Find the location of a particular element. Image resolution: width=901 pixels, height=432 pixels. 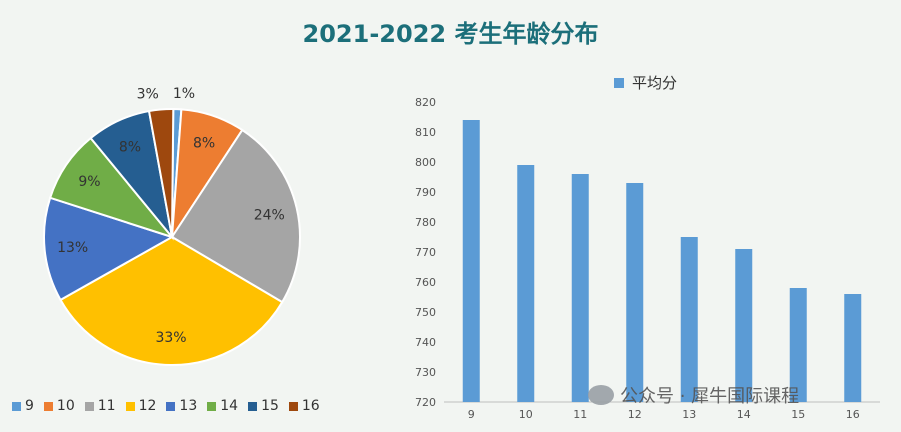

x-tick-label: 11 is located at coordinates (580, 414).